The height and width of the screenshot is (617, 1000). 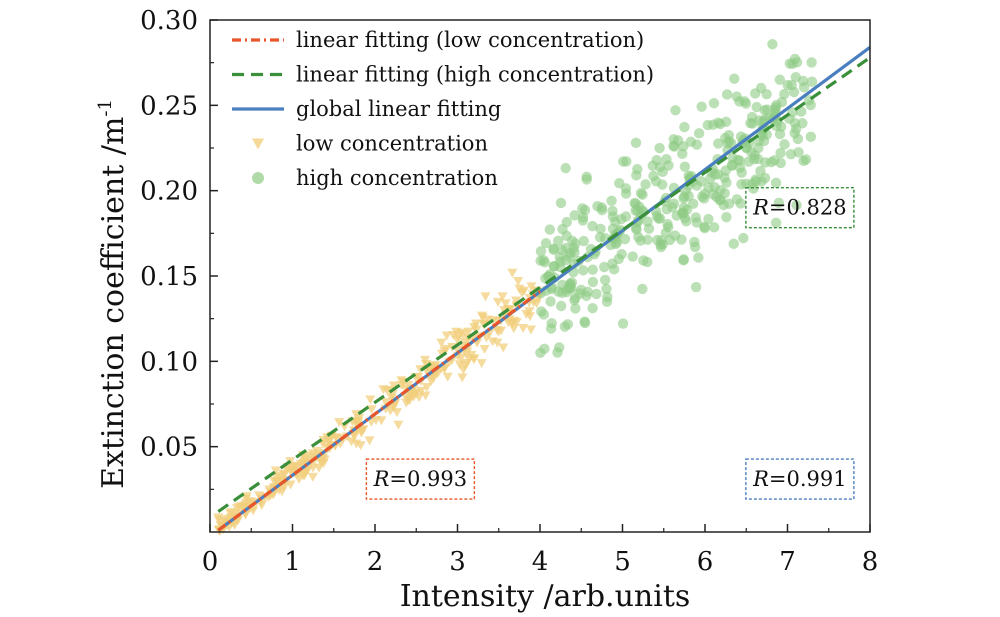 I want to click on legend-label: high concentration, so click(x=397, y=178).